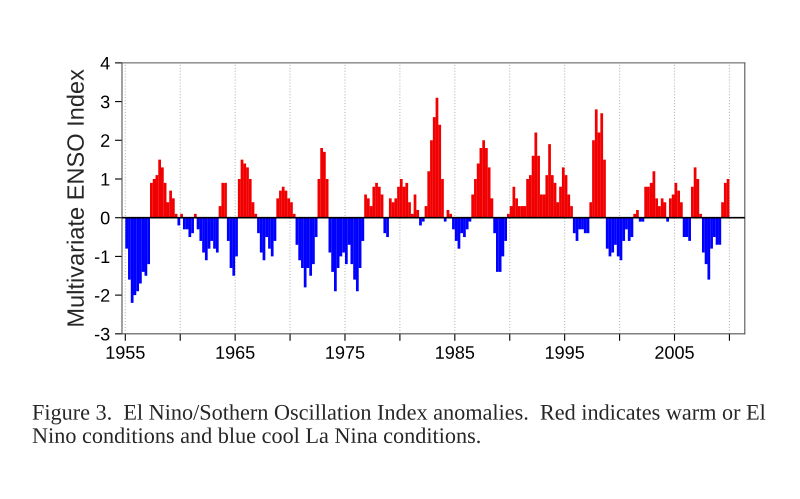  What do you see at coordinates (102, 334) in the screenshot?
I see `y-tick-label: -3` at bounding box center [102, 334].